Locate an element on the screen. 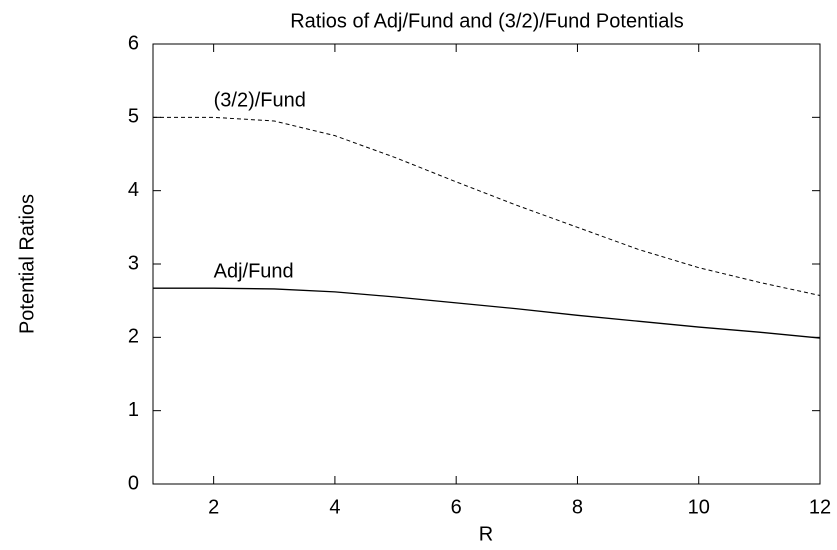 The height and width of the screenshot is (550, 837). series-label: Adj/Fund is located at coordinates (254, 271).